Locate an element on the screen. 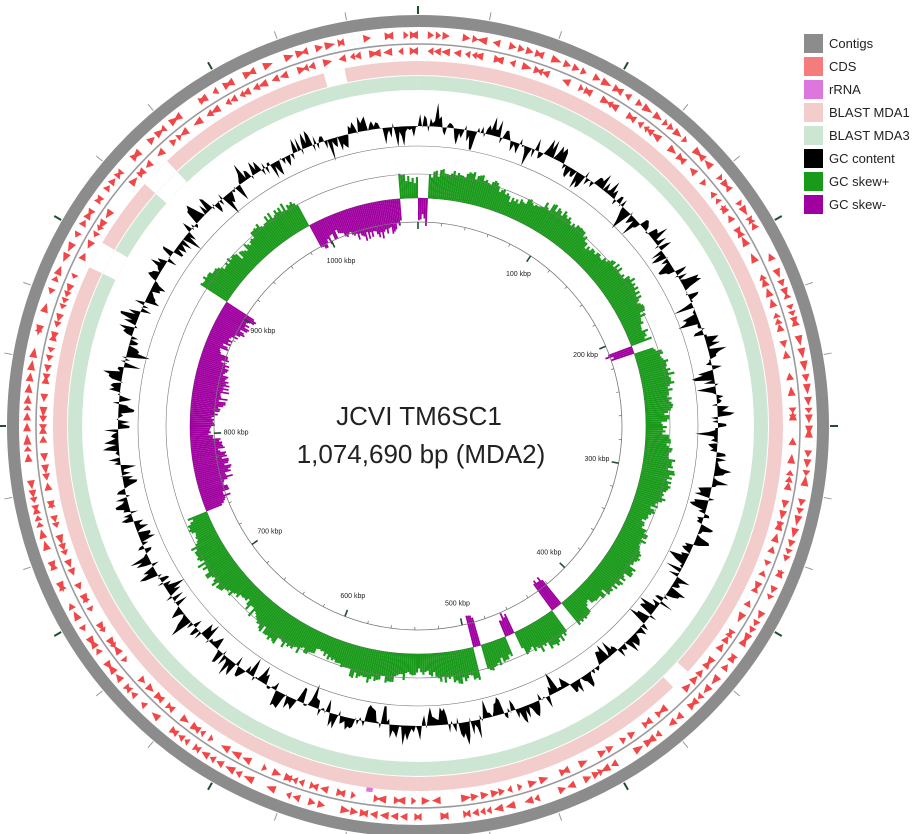 The width and height of the screenshot is (923, 834). scale-label: 500 kbp is located at coordinates (457, 604).